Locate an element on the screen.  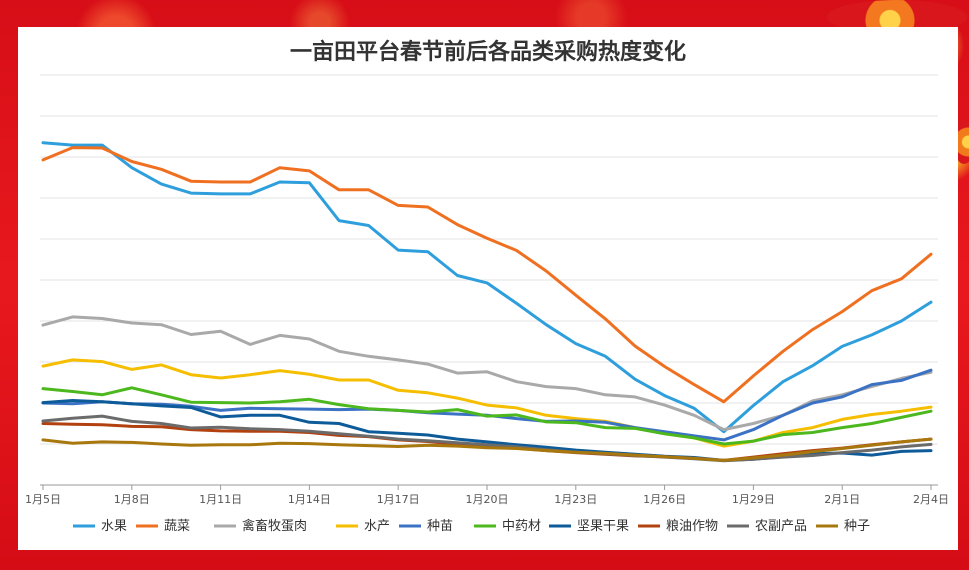
x-tick-label: 2月1日 is located at coordinates (842, 499).